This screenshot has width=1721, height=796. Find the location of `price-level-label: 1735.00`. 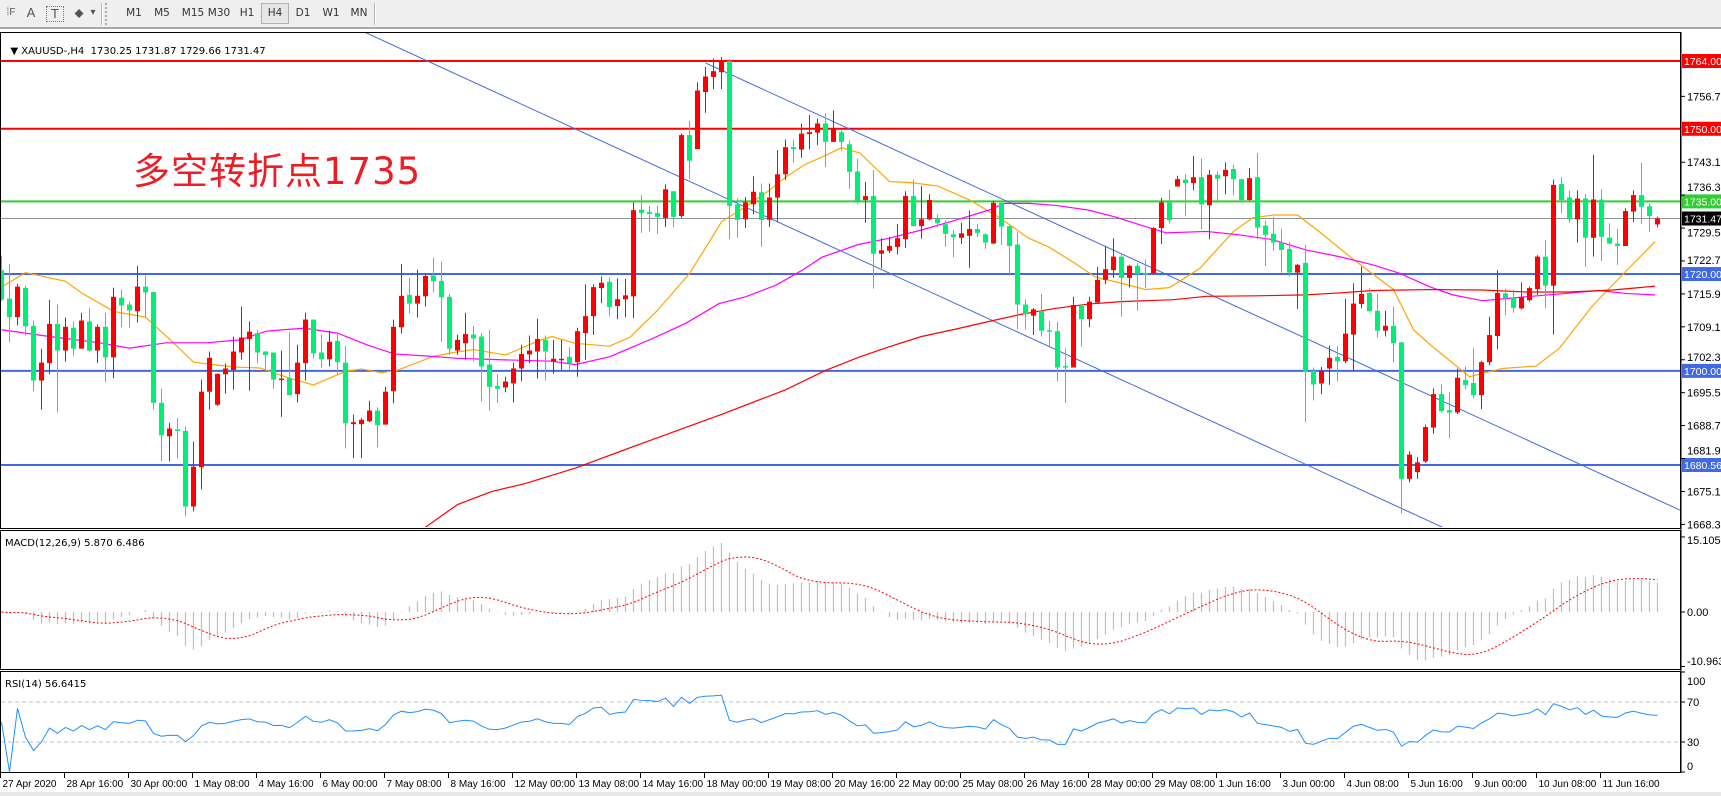

price-level-label: 1735.00 is located at coordinates (1702, 202).